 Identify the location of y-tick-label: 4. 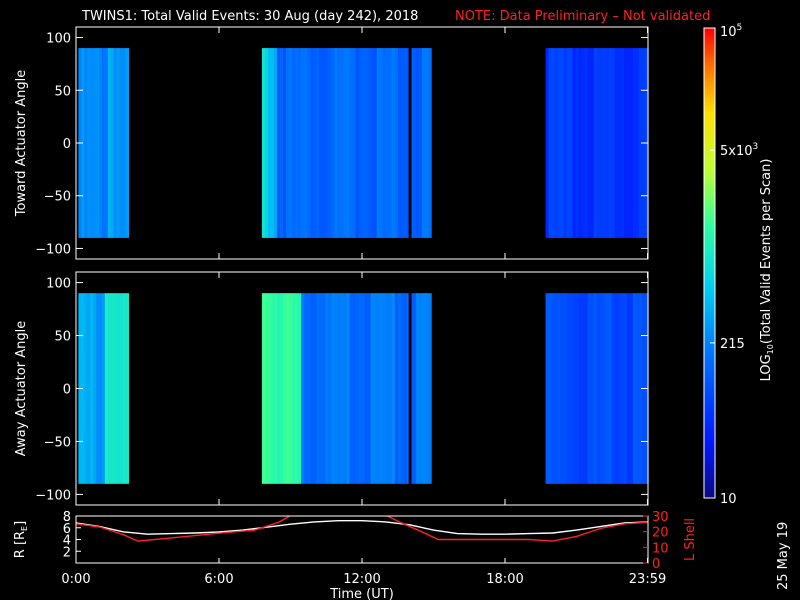
(67, 541).